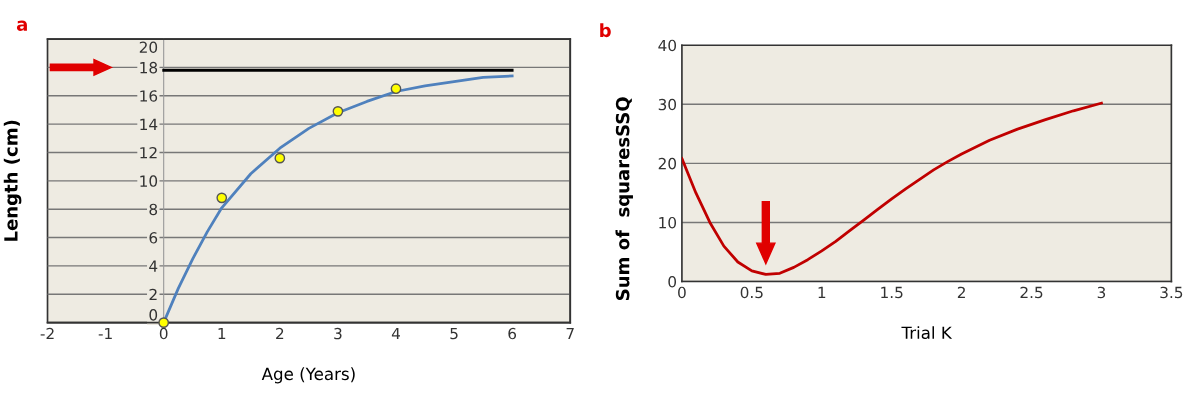  What do you see at coordinates (153, 238) in the screenshot?
I see `y-tick-label: 6` at bounding box center [153, 238].